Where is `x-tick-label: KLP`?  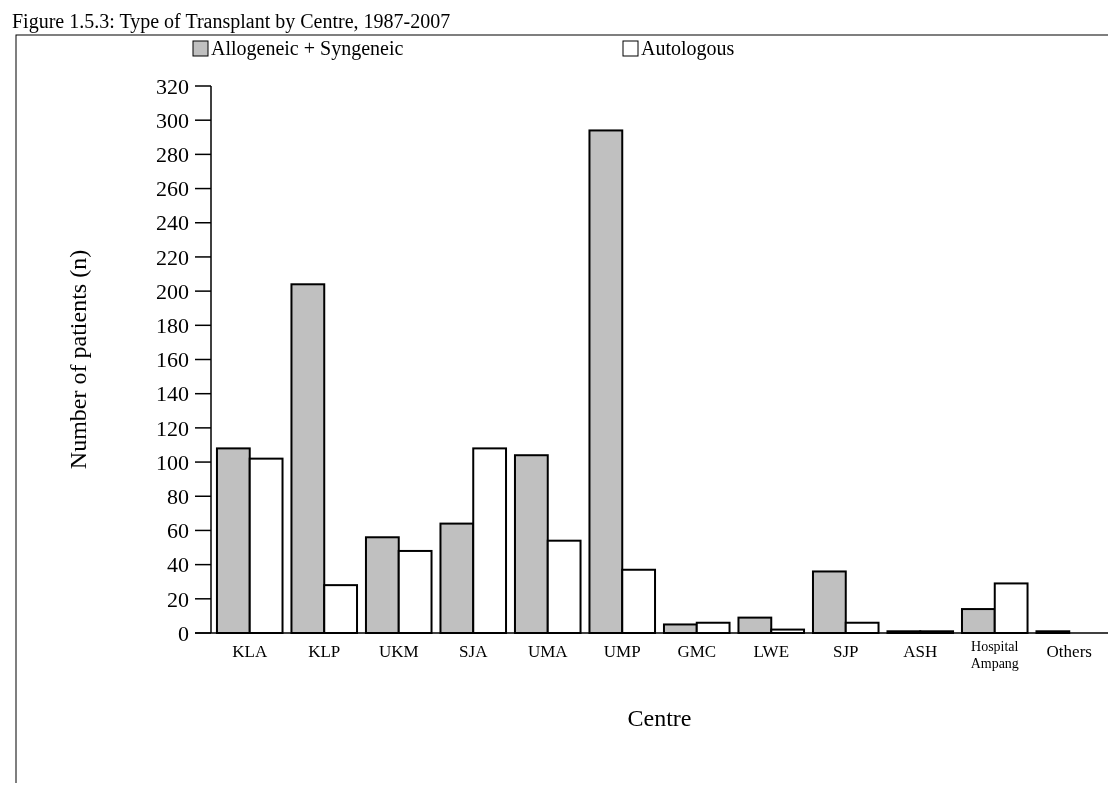
x-tick-label: KLP is located at coordinates (324, 651).